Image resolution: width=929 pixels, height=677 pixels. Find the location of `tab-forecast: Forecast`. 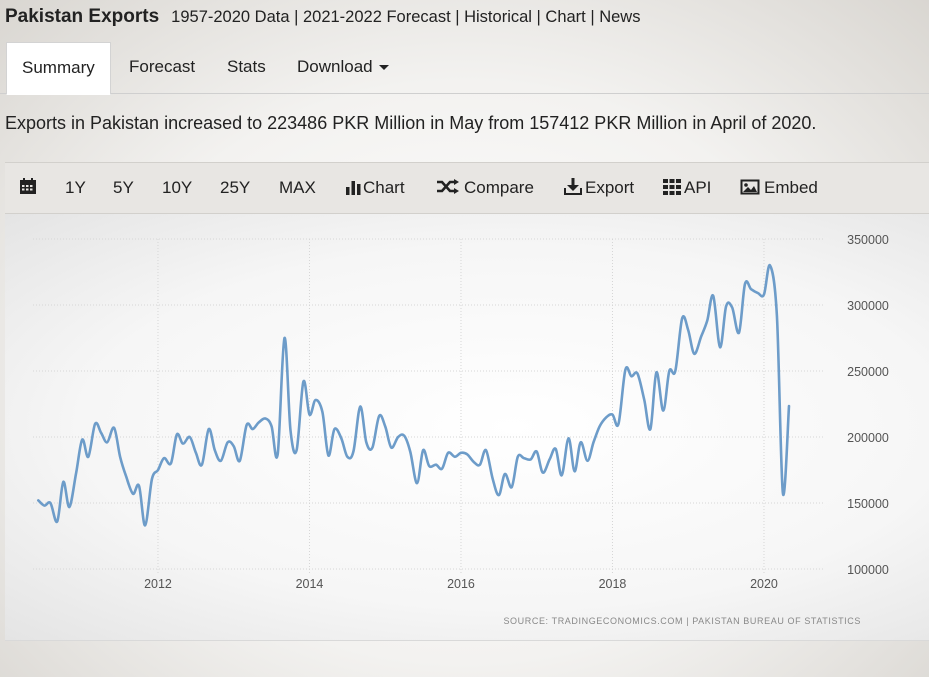

tab-forecast: Forecast is located at coordinates (162, 68).